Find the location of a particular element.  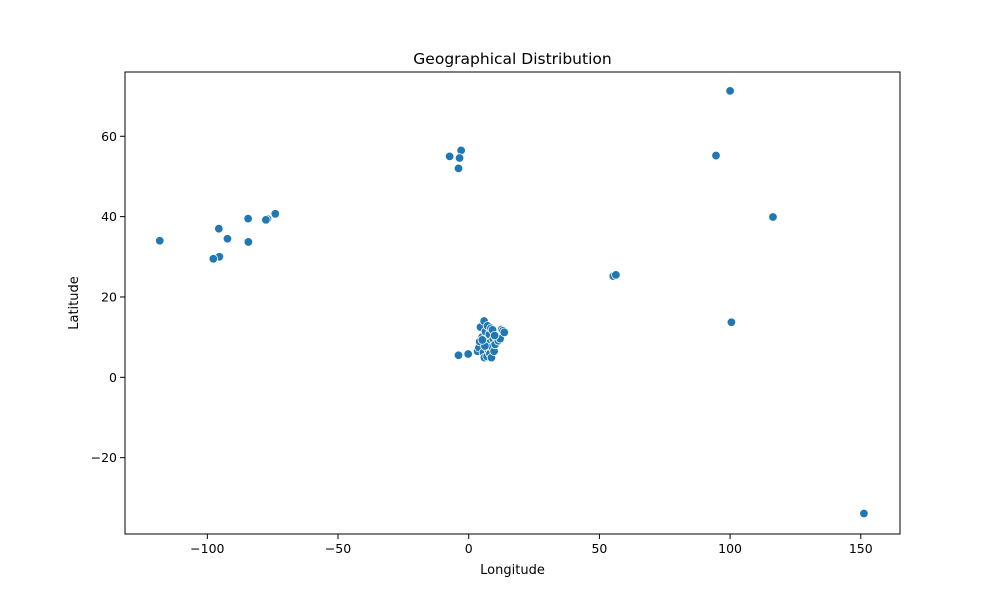

x-tick-label: 0 is located at coordinates (469, 548).